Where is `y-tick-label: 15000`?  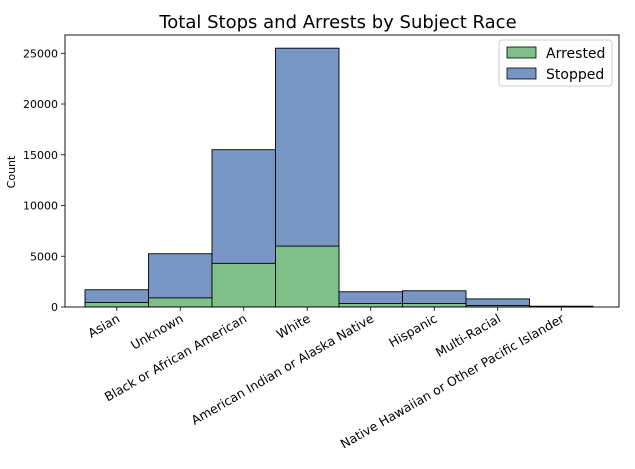 y-tick-label: 15000 is located at coordinates (40, 155).